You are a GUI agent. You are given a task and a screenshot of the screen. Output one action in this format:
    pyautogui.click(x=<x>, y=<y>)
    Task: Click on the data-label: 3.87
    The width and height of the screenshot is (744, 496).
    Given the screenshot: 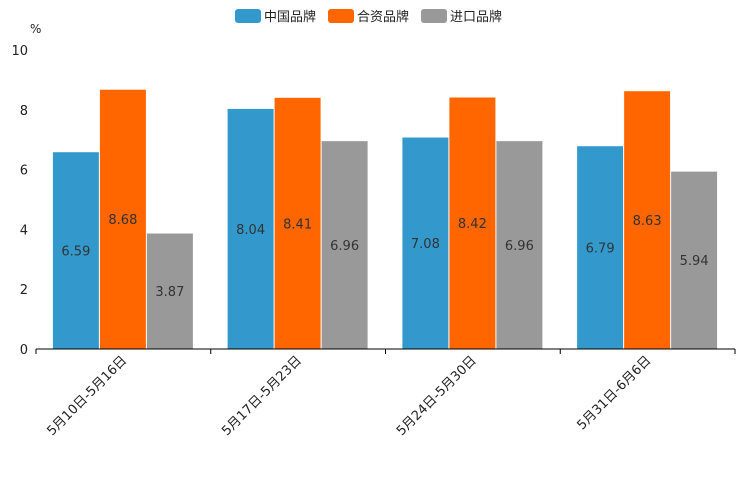 What is the action you would take?
    pyautogui.click(x=169, y=292)
    